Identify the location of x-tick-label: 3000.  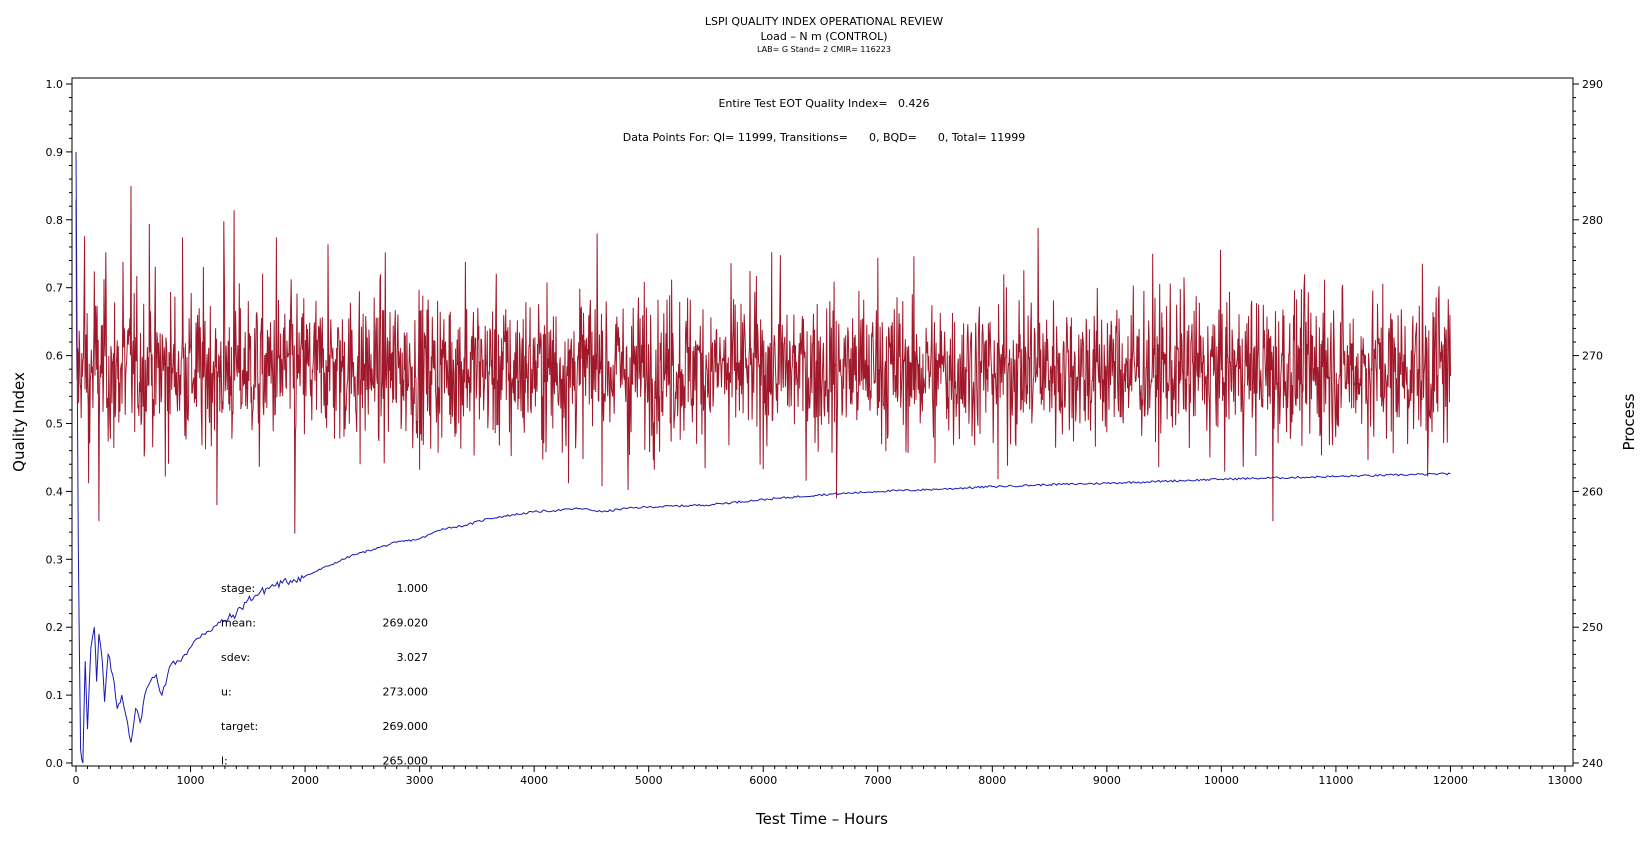
(420, 780).